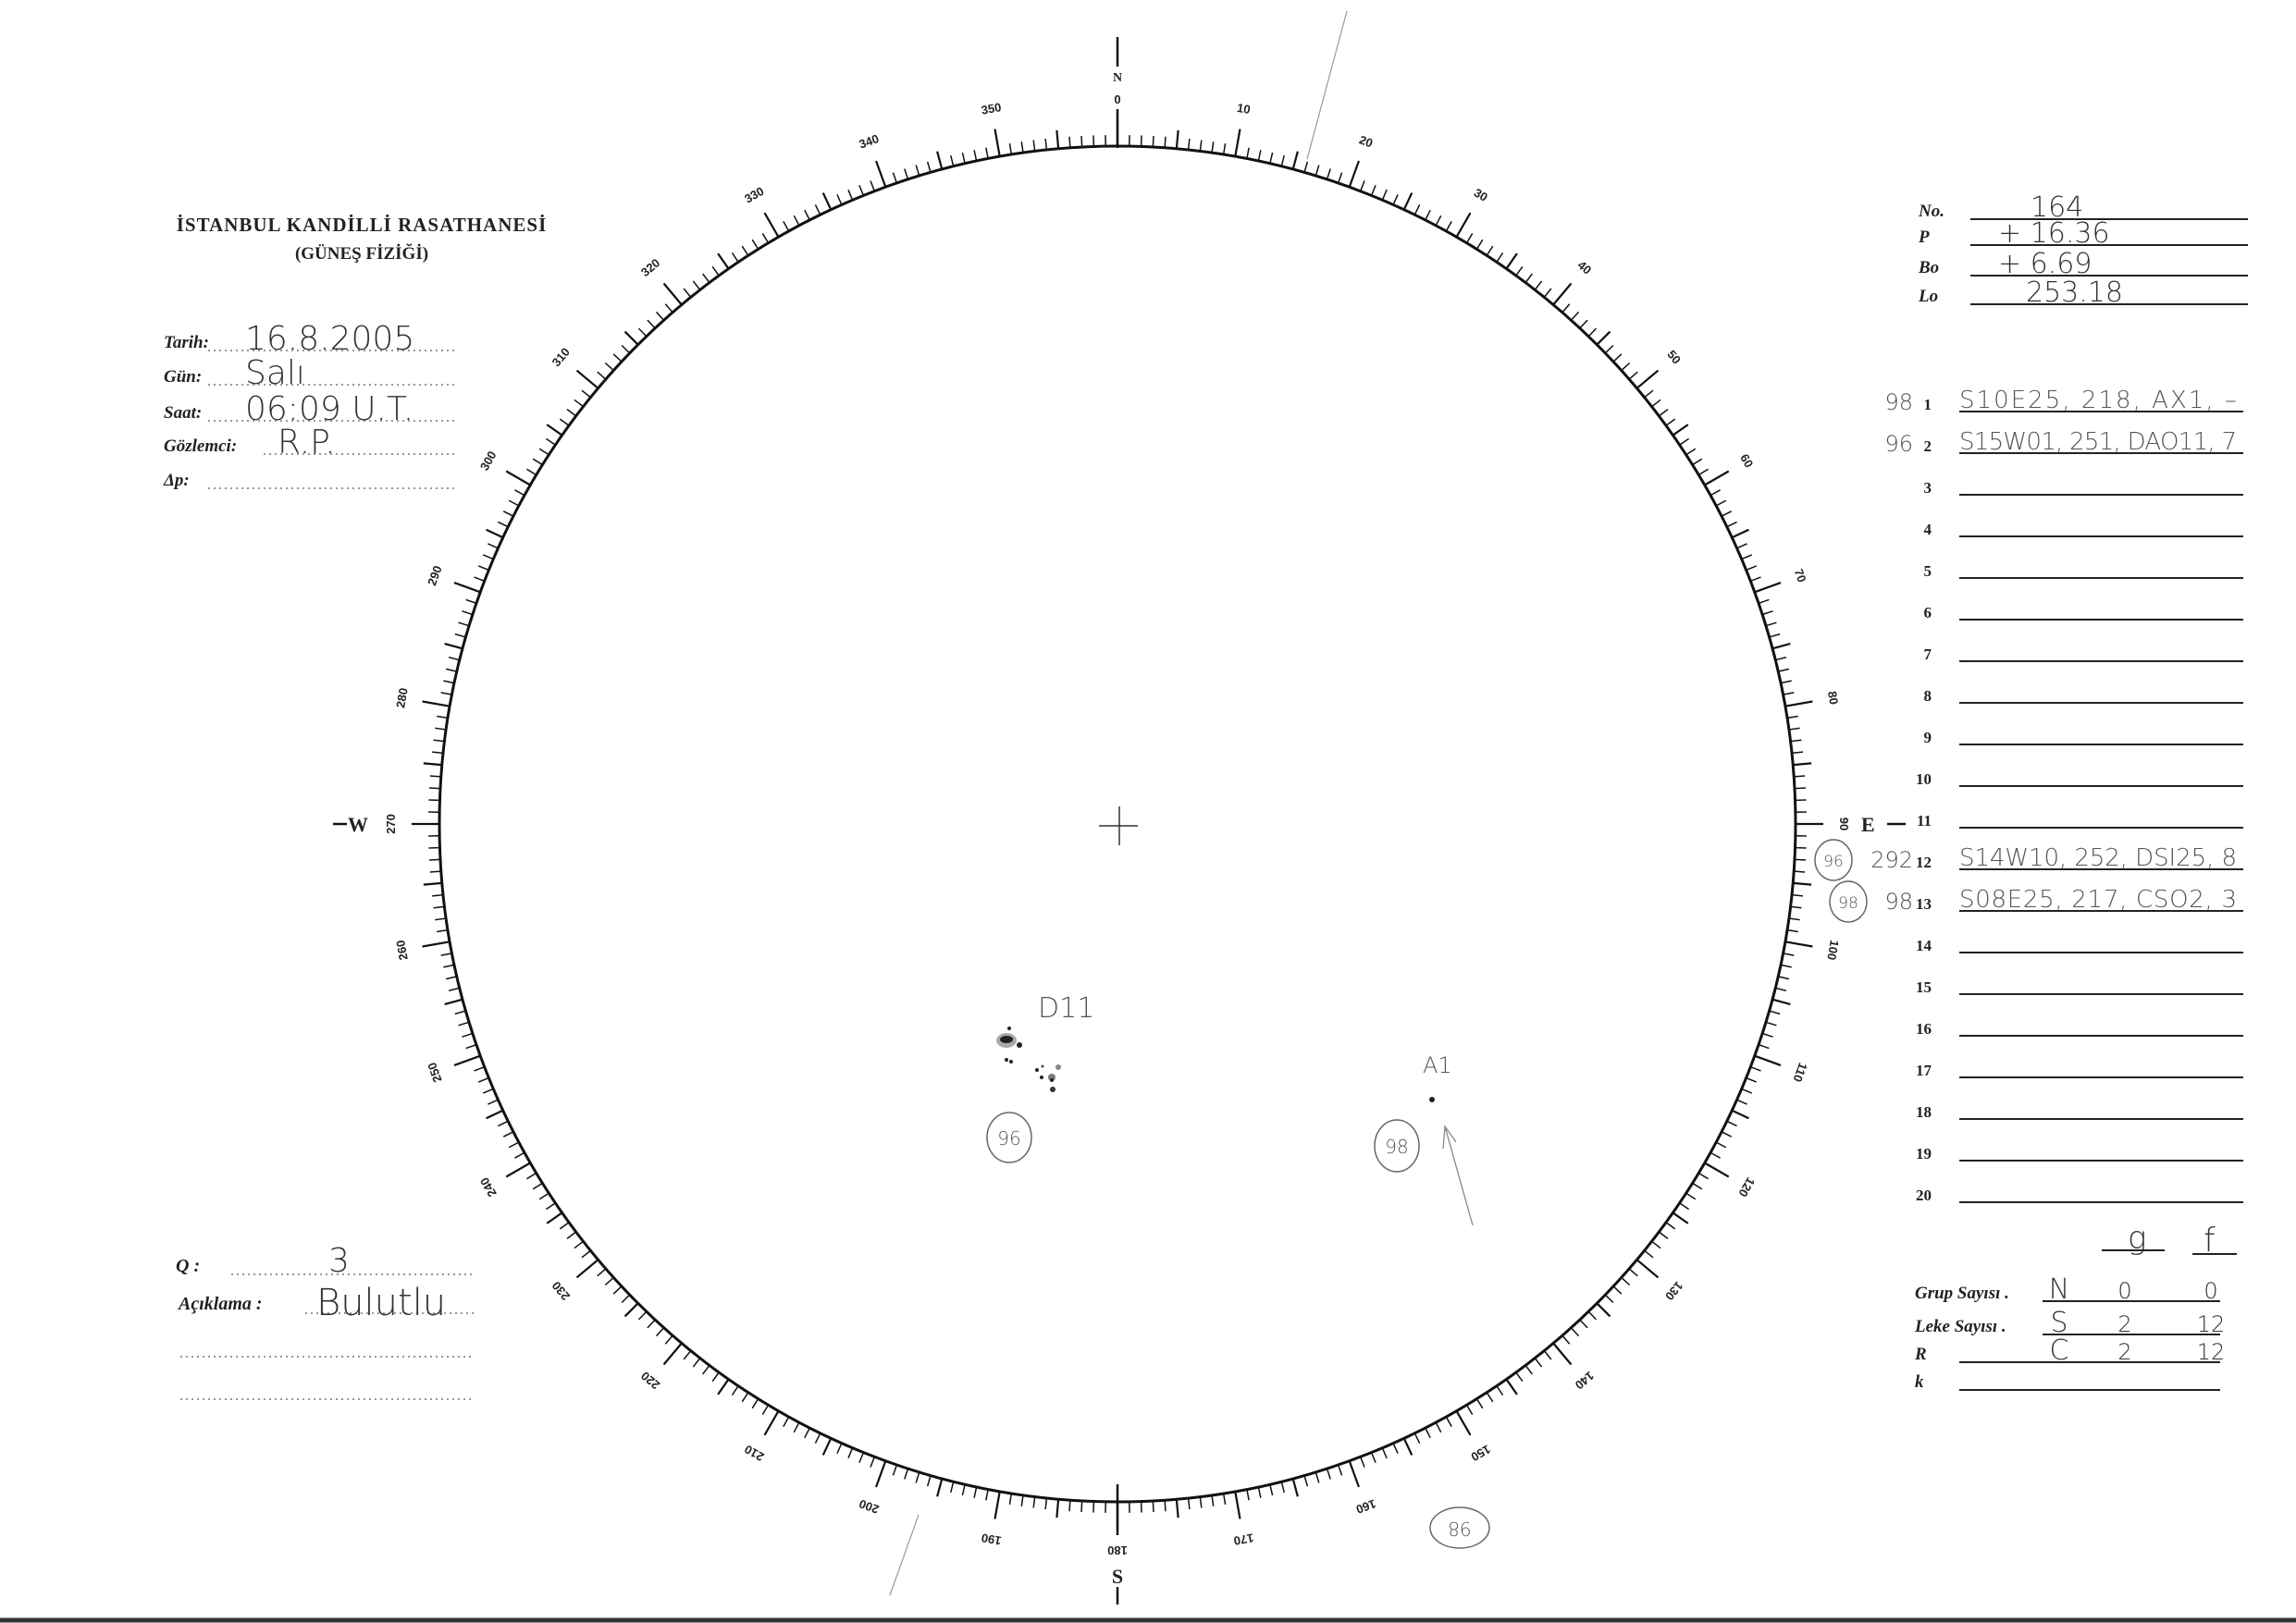 The image size is (2296, 1623). I want to click on group-row: 17, so click(2079, 1070).